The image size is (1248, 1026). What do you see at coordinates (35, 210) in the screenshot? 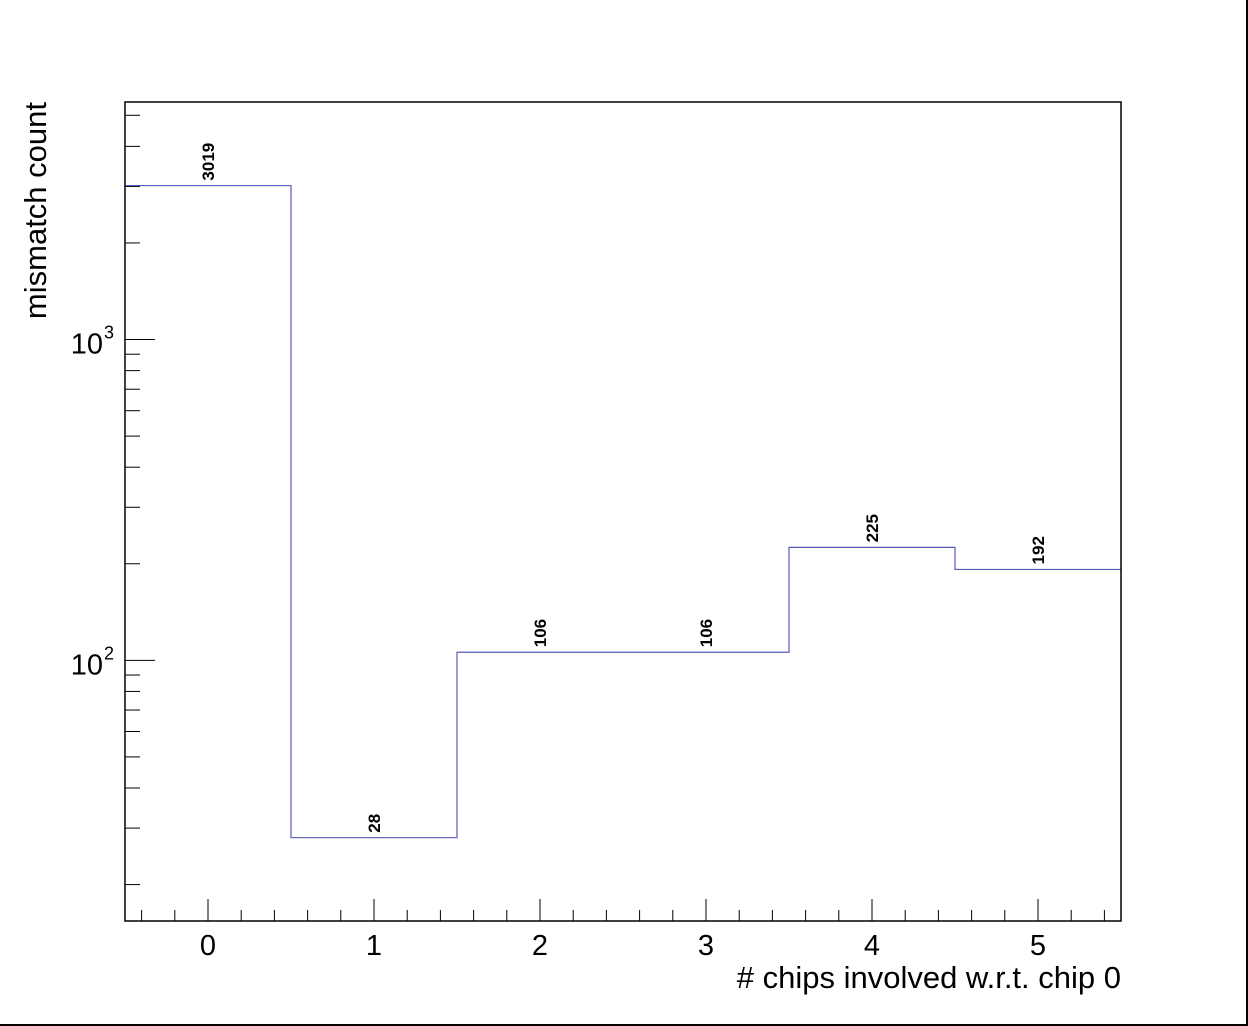
I see `y-axis-title: mismatch count` at bounding box center [35, 210].